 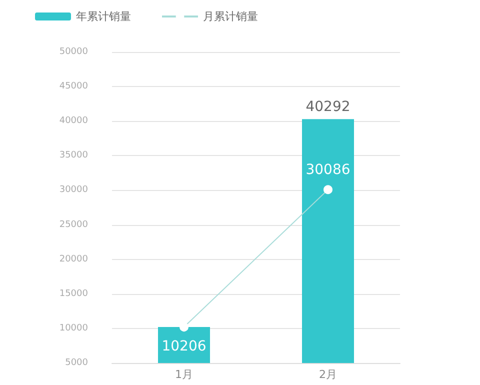 I want to click on y-tick-label: 45000, so click(x=73, y=87).